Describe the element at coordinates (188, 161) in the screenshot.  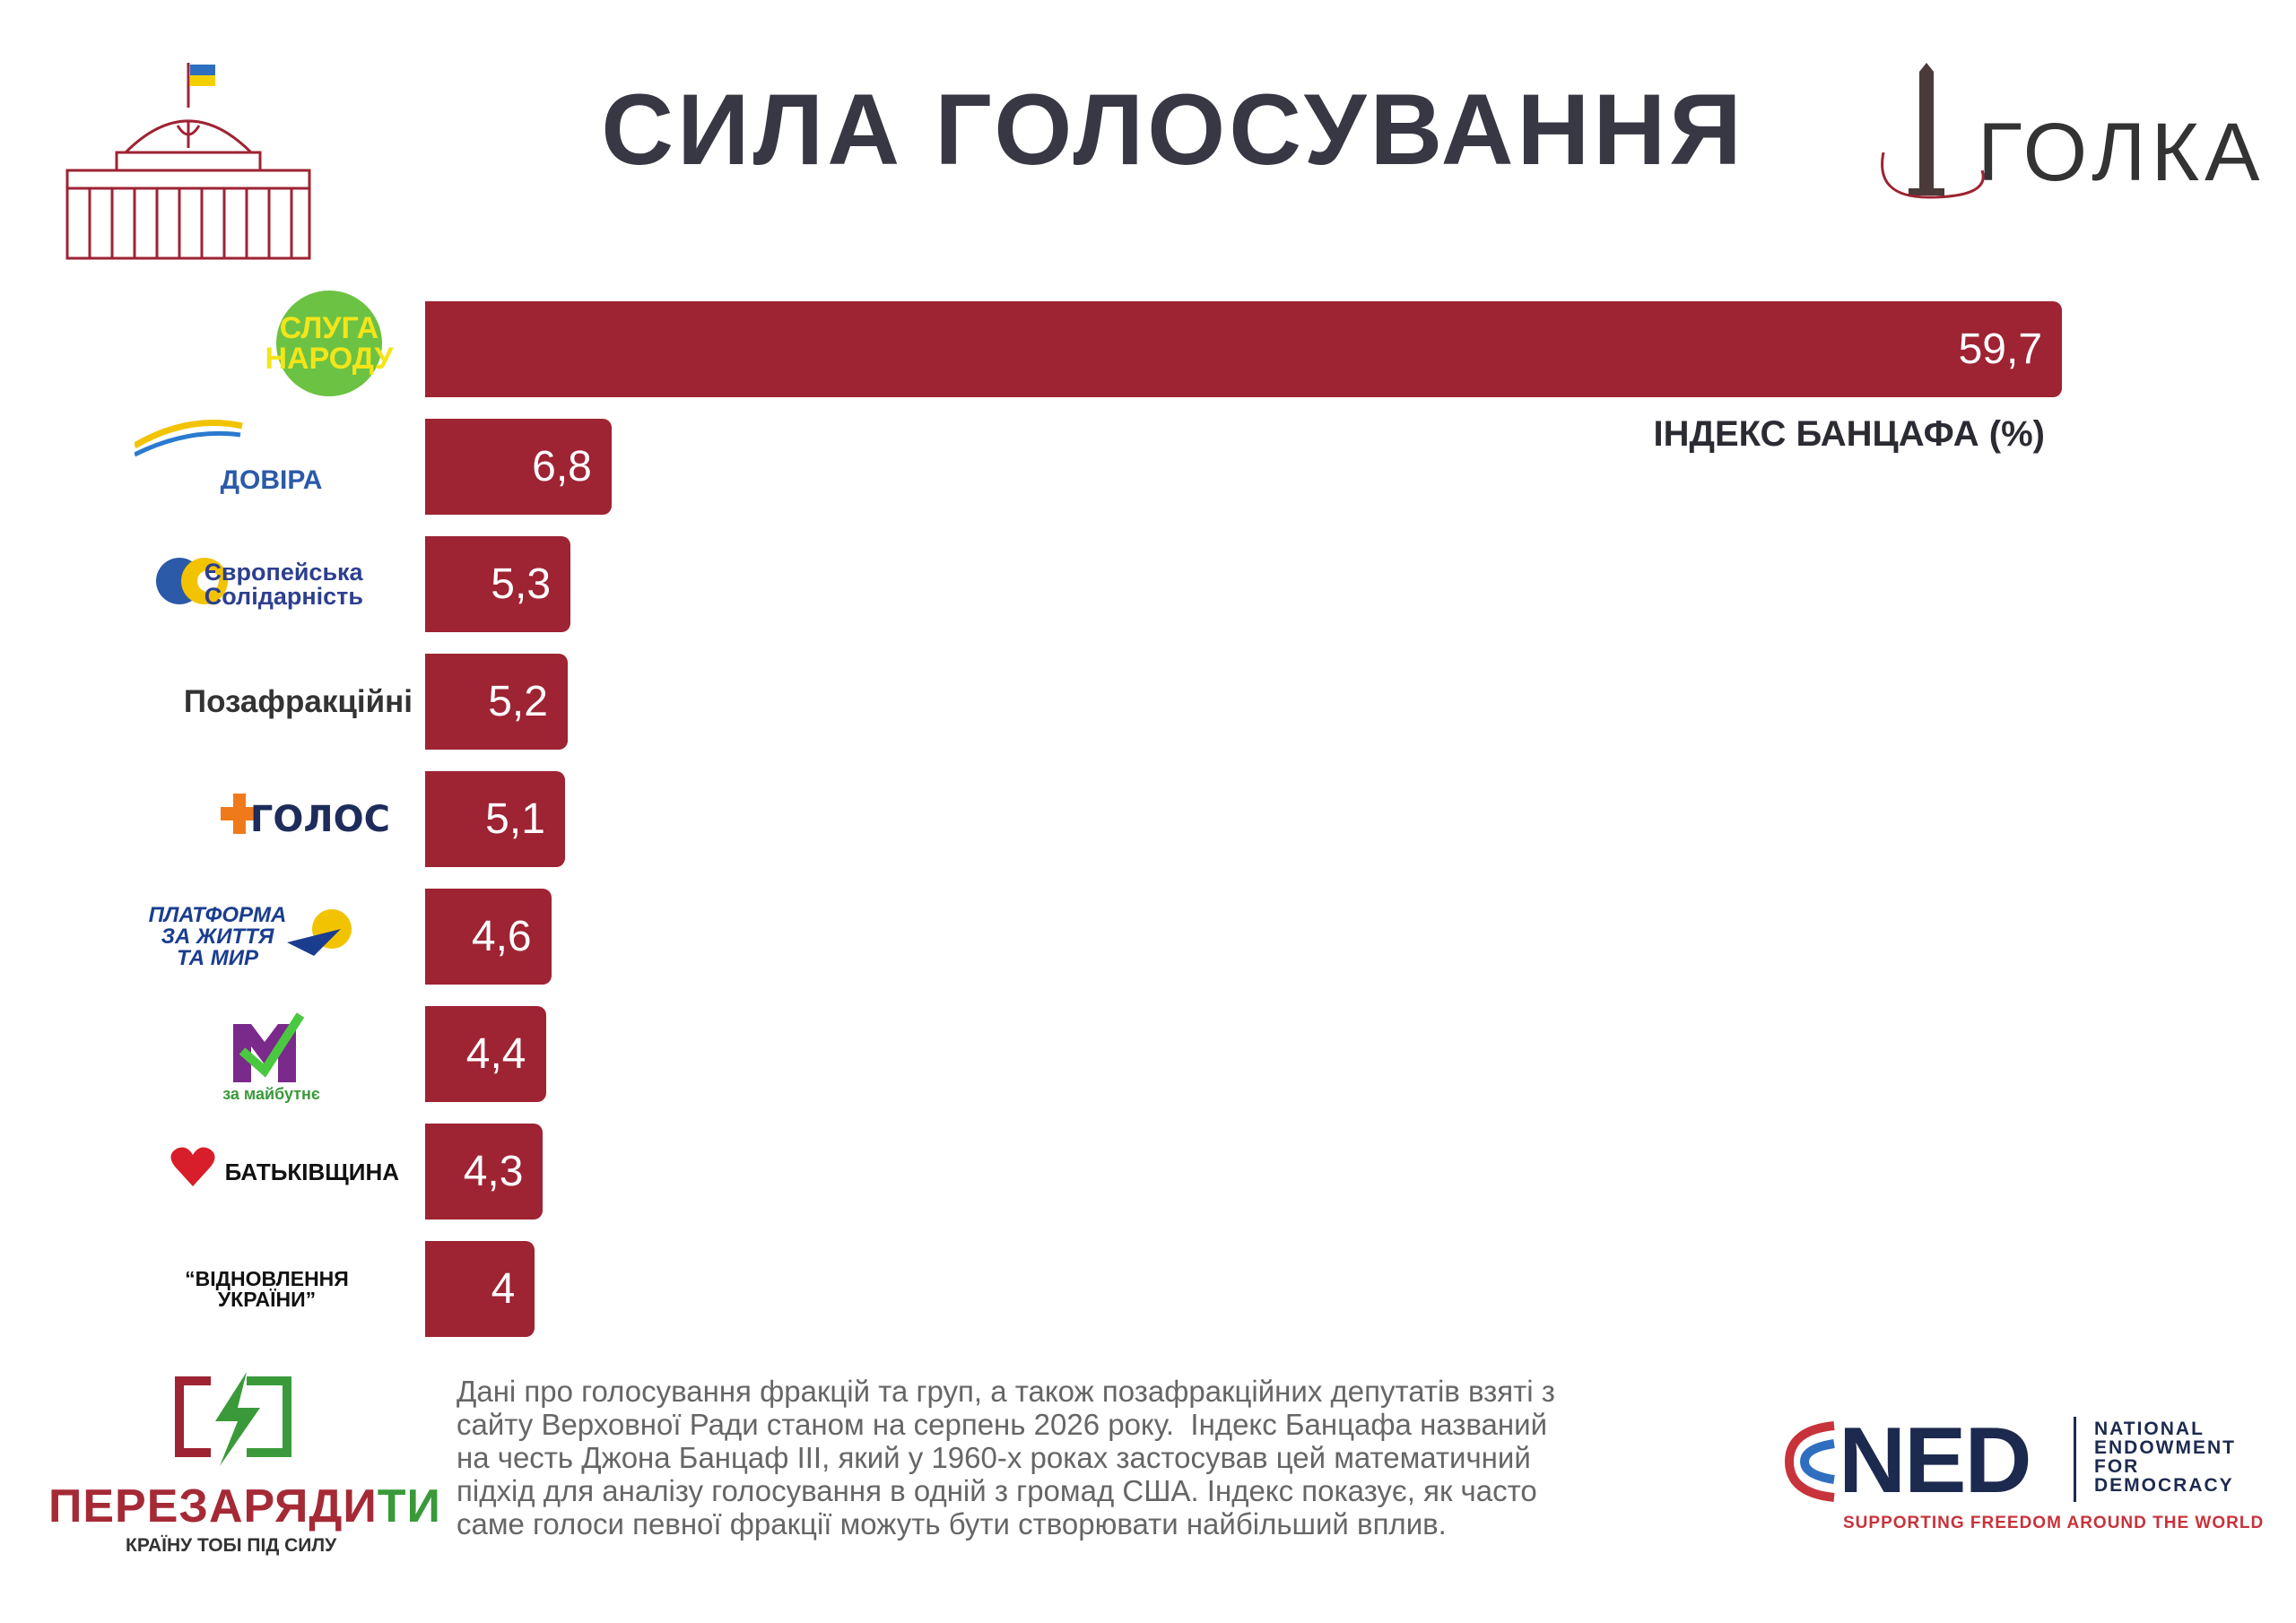
I see `parliament-icon` at that location.